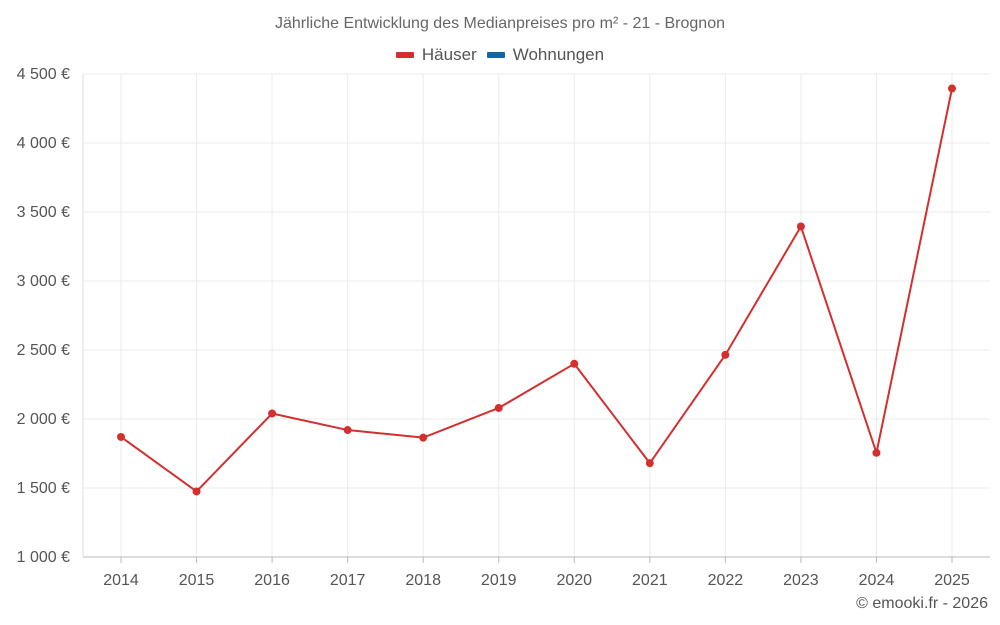  I want to click on y-tick-label: 4 500 €, so click(43, 74).